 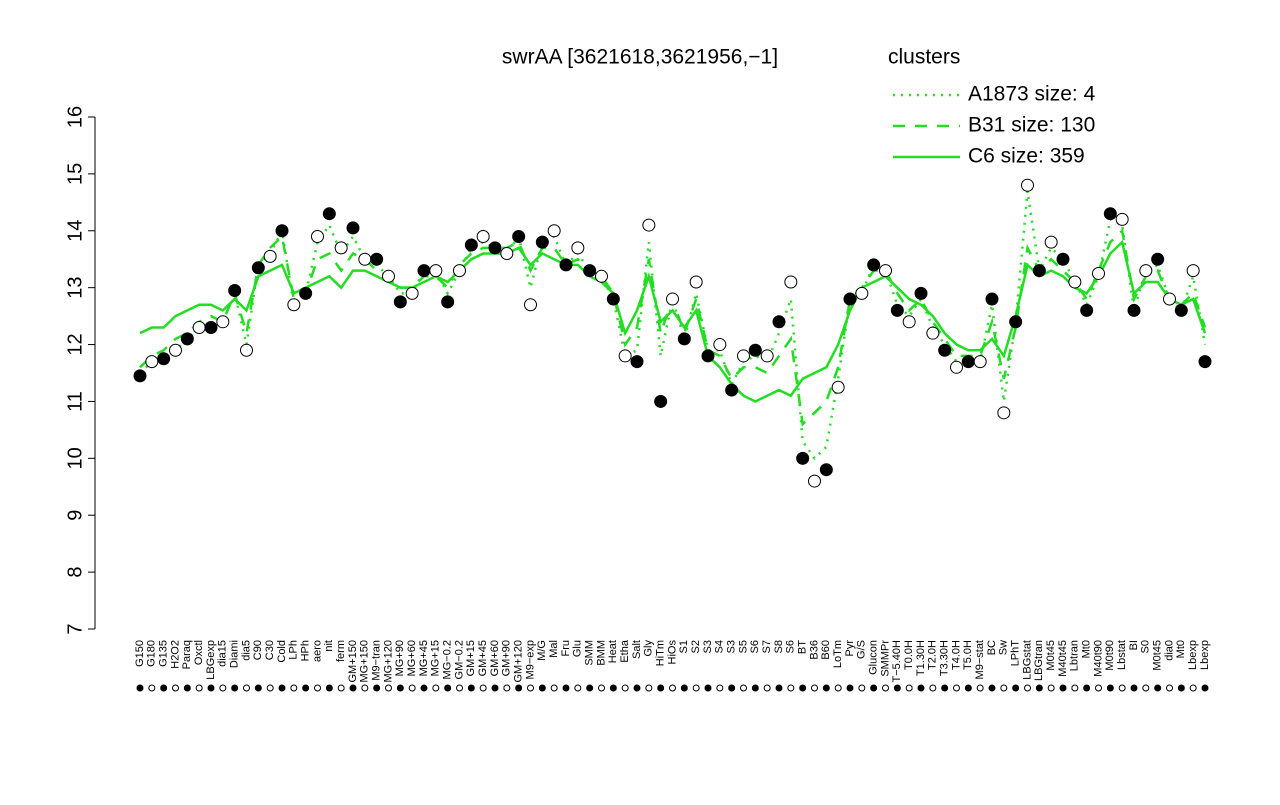 What do you see at coordinates (294, 650) in the screenshot?
I see `x-tick-label: LPh` at bounding box center [294, 650].